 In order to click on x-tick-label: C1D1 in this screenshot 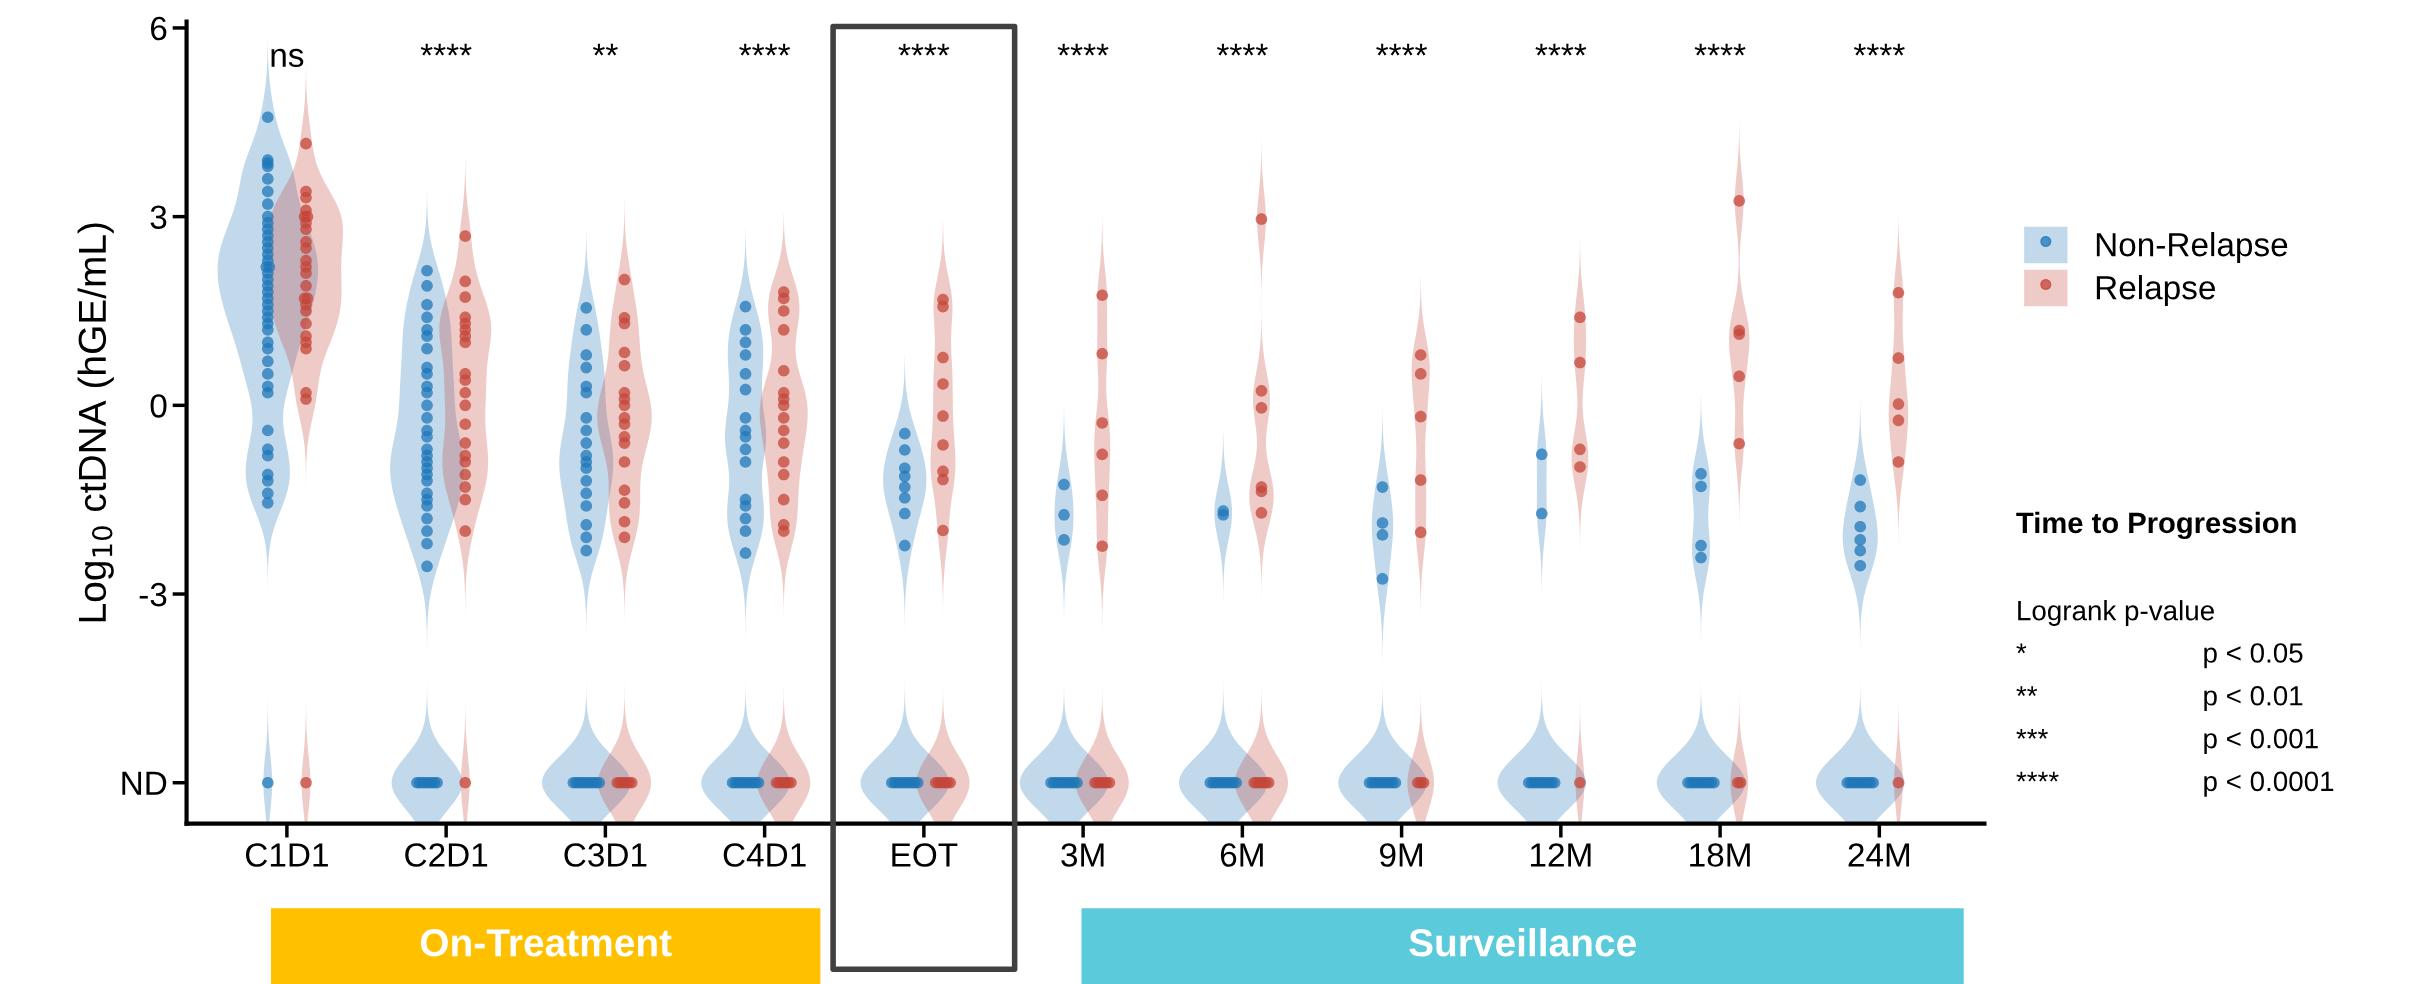, I will do `click(286, 855)`.